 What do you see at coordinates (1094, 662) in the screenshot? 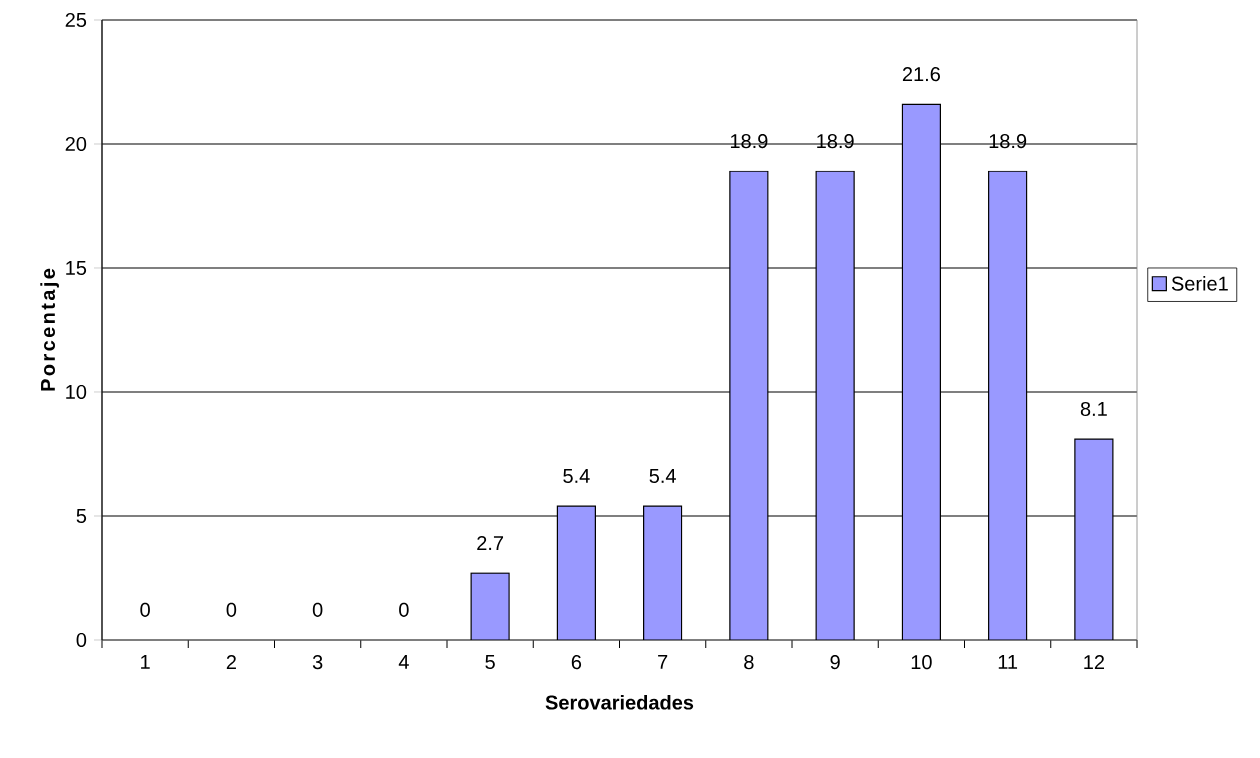
I see `x-tick-label: 12` at bounding box center [1094, 662].